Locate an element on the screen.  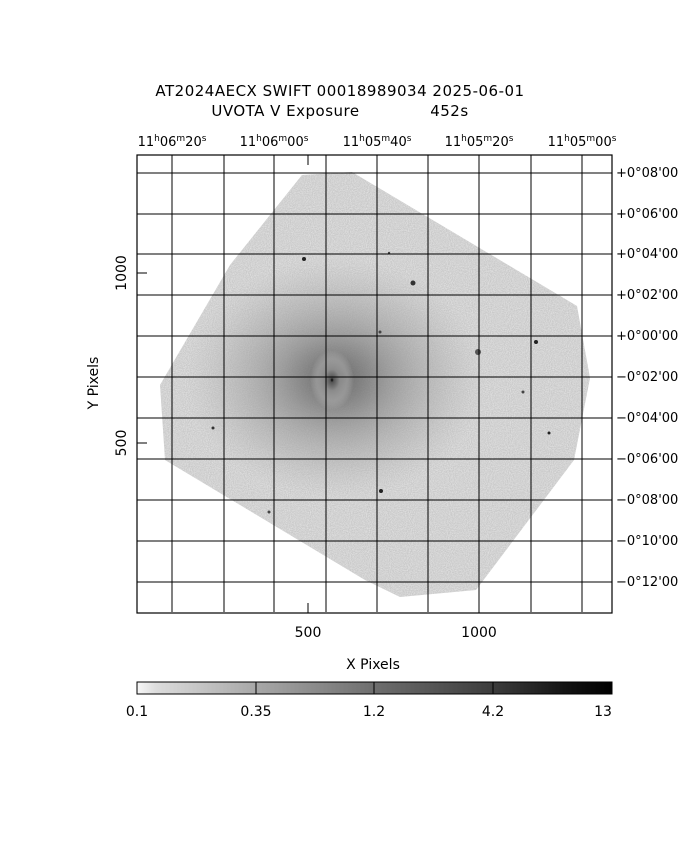
colorbar-label-3: 4.2 is located at coordinates (493, 712).